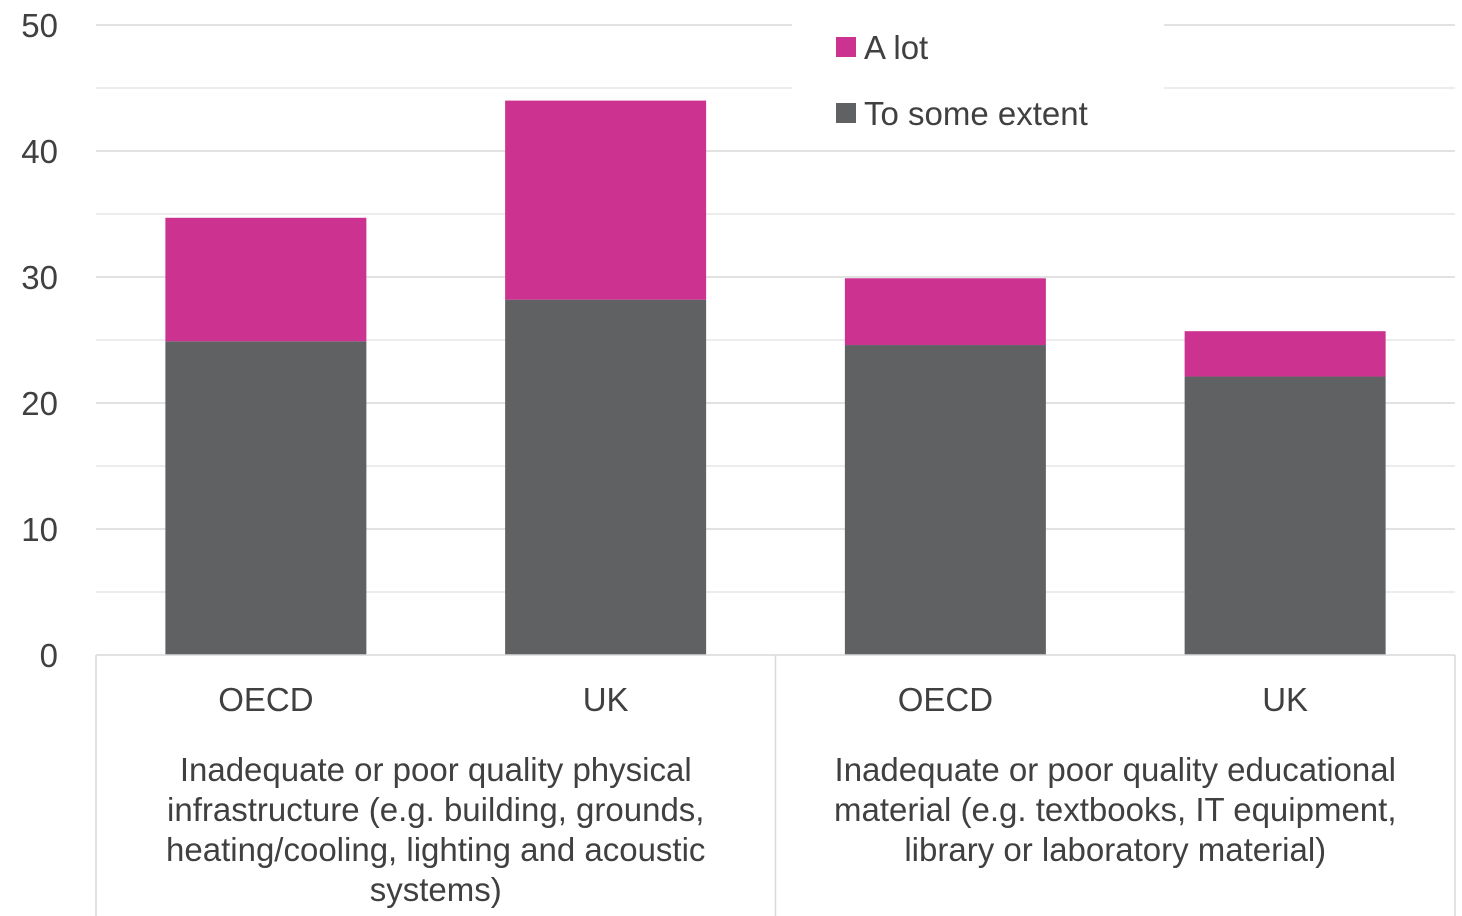  Describe the element at coordinates (39, 277) in the screenshot. I see `y-tick-label: 30` at that location.